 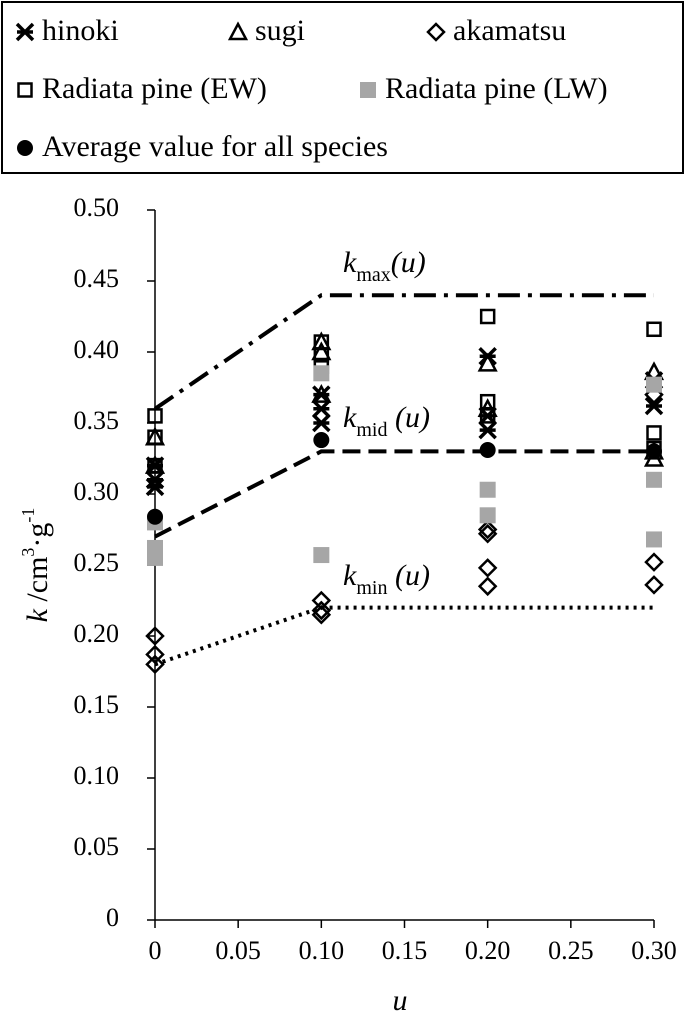 I want to click on x-tick-label: 0.20, so click(x=488, y=950).